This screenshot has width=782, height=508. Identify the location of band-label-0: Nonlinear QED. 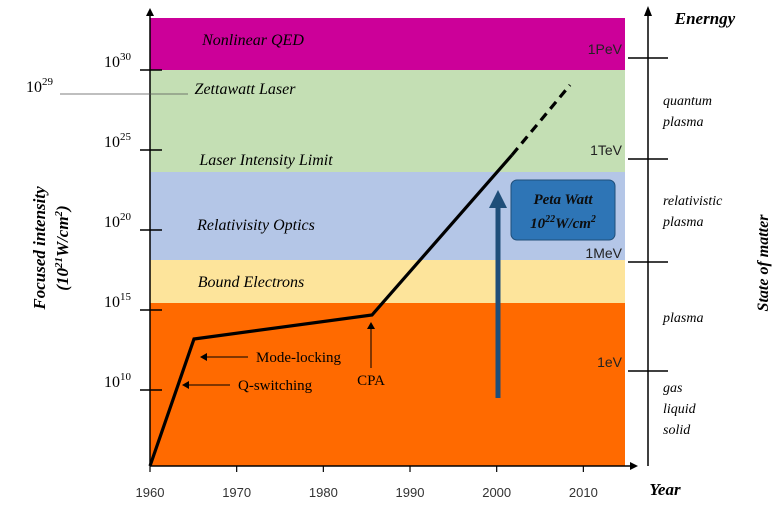
(252, 40).